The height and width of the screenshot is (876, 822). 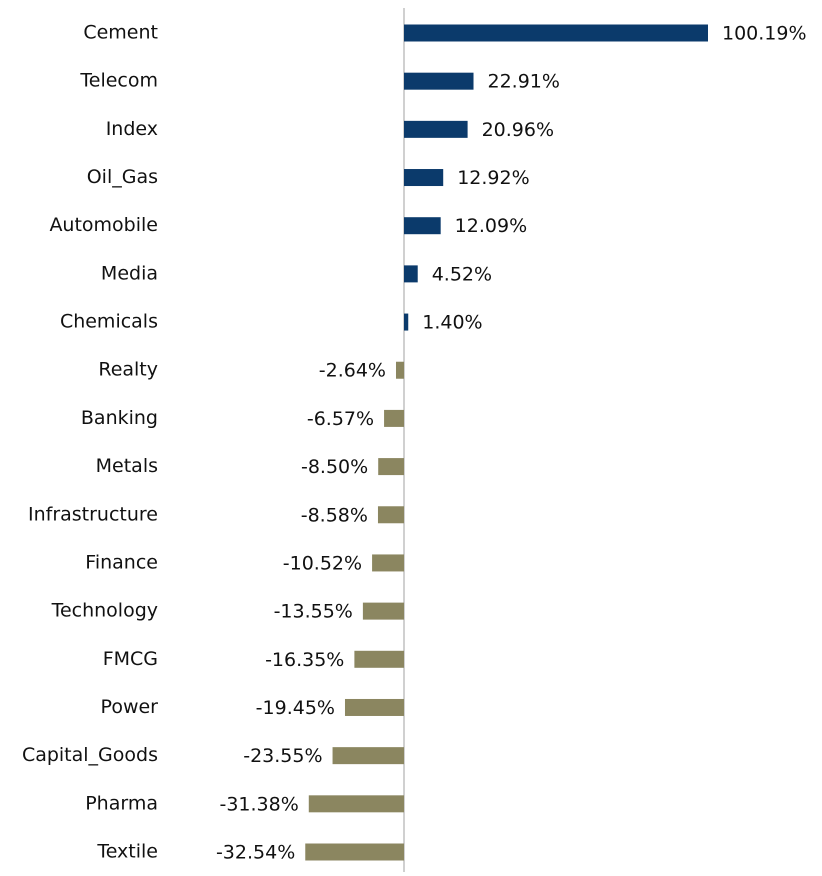 I want to click on value-label: -16.35%, so click(x=304, y=660).